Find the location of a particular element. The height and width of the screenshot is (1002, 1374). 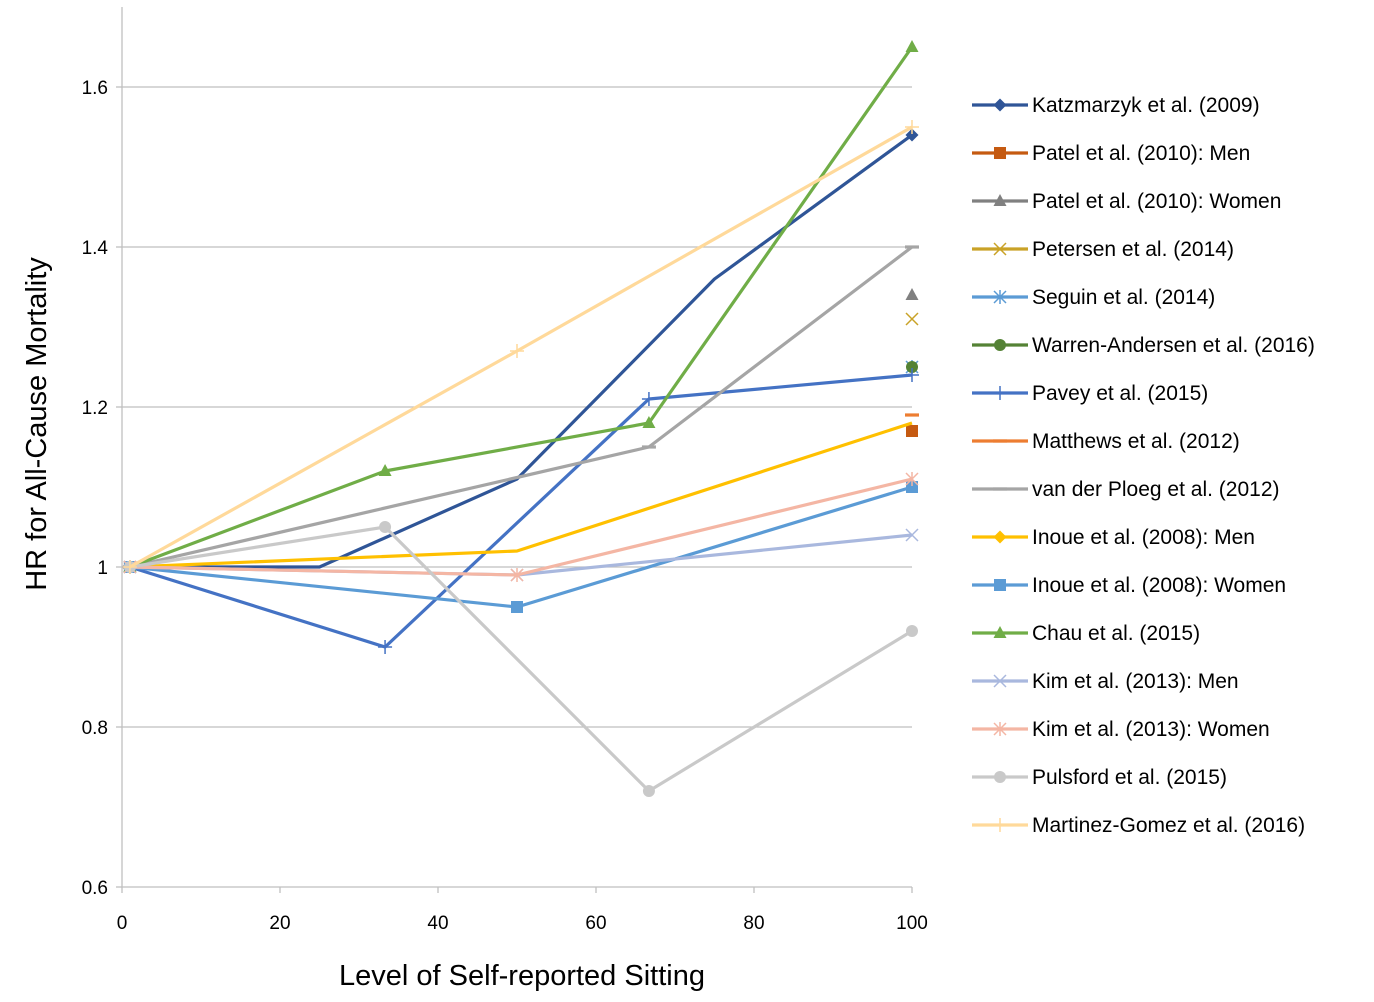

y-tick-label: 1 is located at coordinates (102, 568).